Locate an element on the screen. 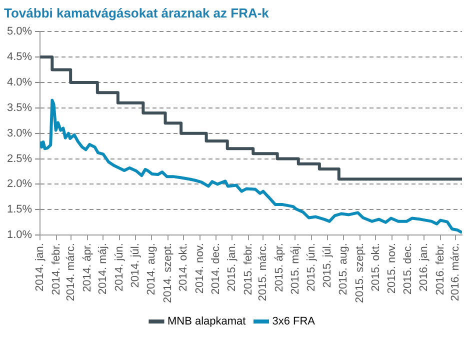 The height and width of the screenshot is (341, 476). x-tick-label: 2015. nov. is located at coordinates (392, 268).